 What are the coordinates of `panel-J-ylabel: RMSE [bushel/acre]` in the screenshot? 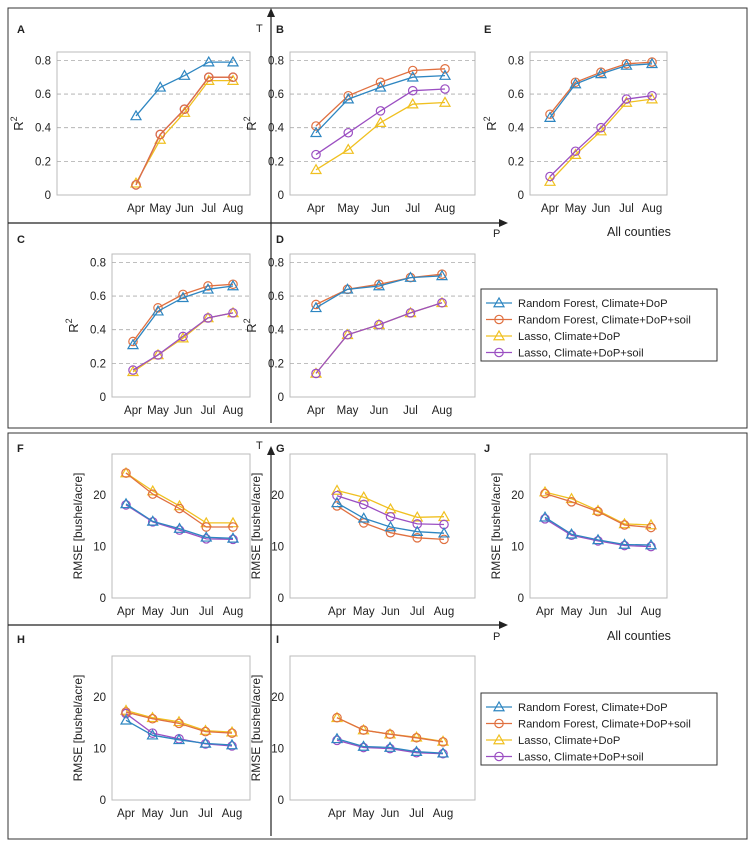 It's located at (496, 526).